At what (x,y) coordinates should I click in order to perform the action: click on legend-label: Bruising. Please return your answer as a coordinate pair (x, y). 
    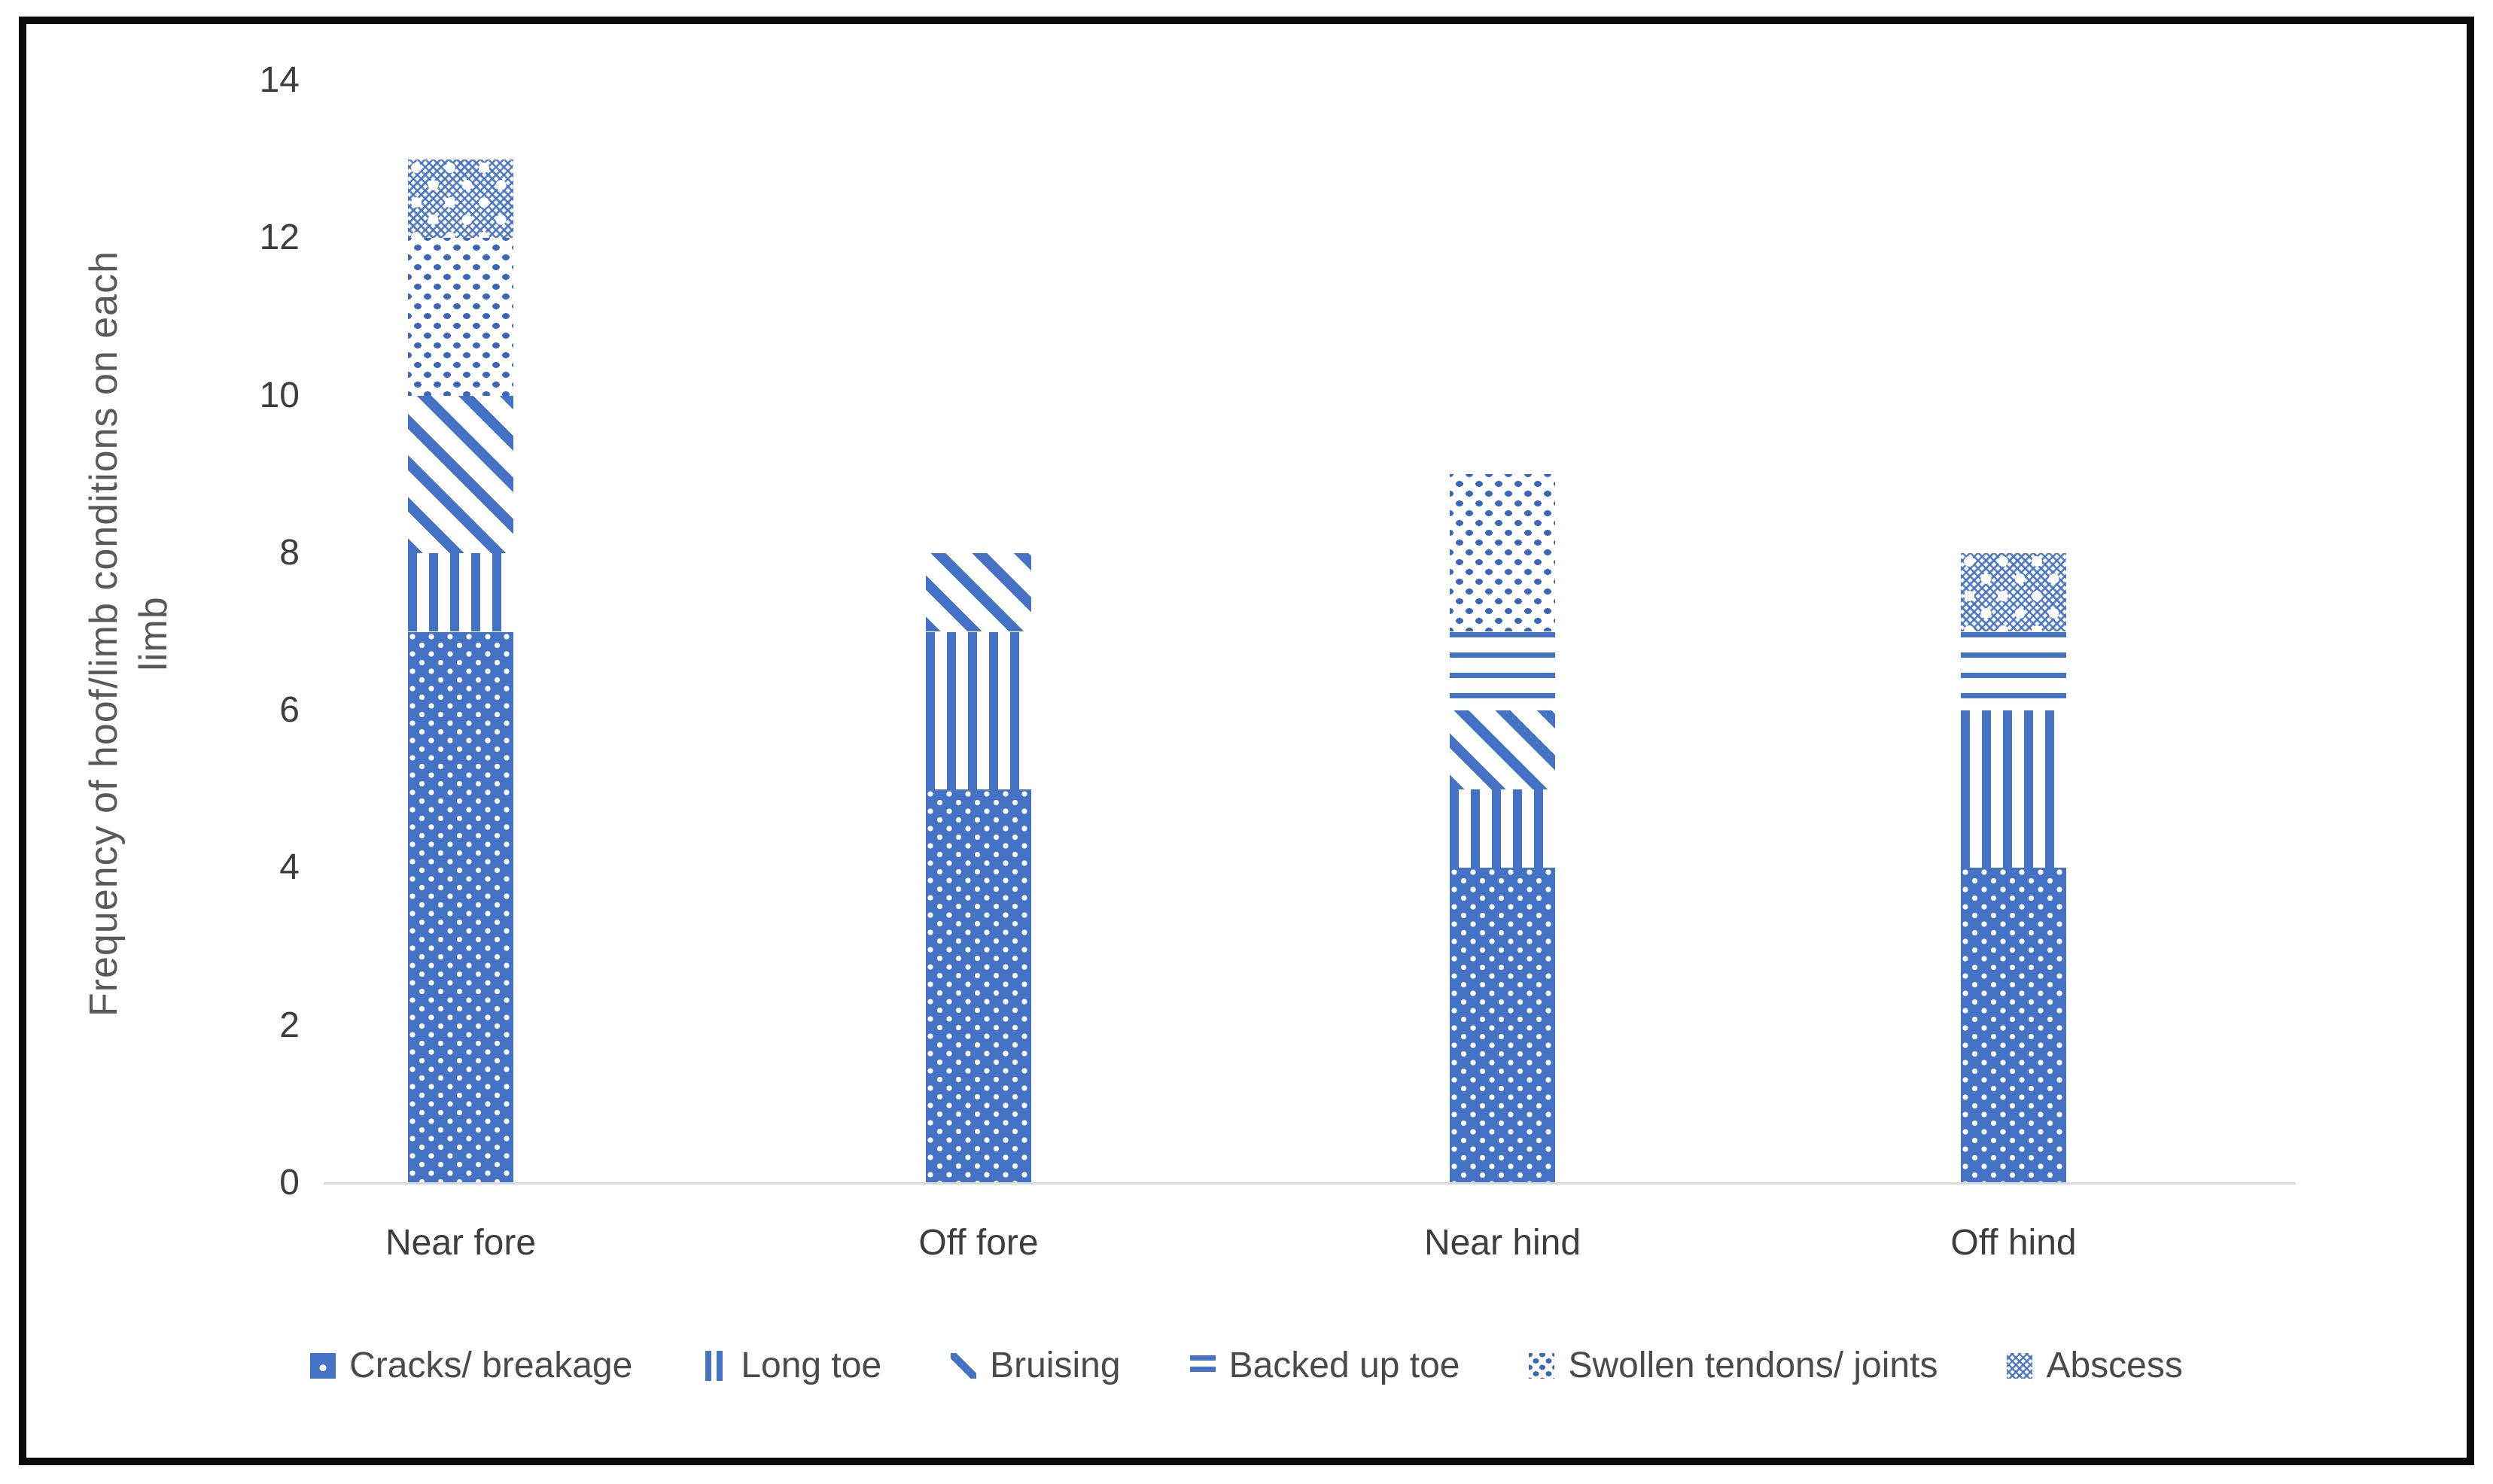
    Looking at the image, I should click on (1055, 1365).